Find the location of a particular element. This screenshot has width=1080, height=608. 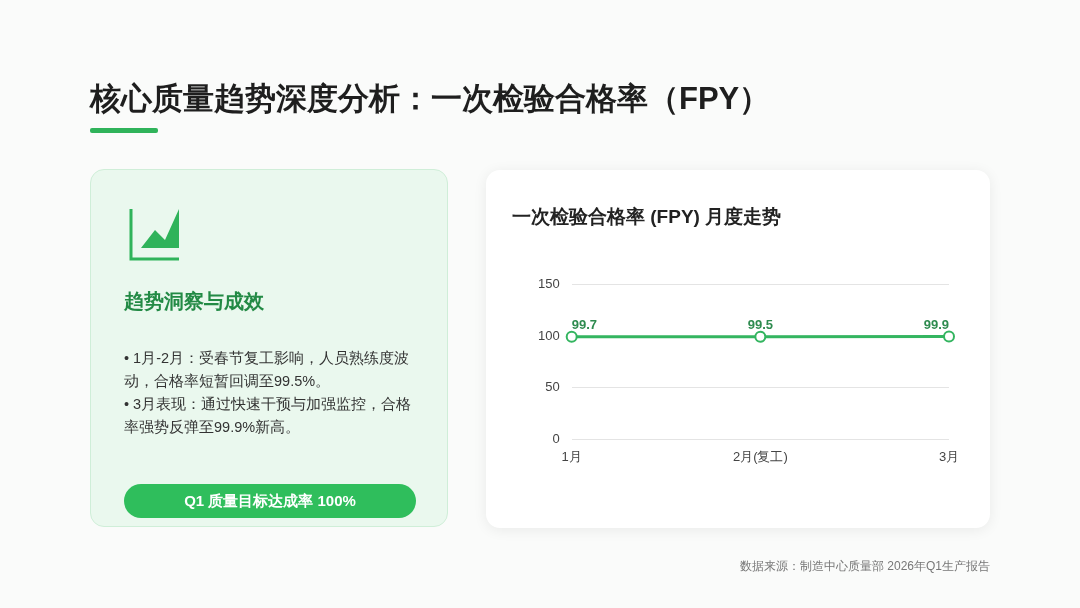

text: • 1月-2月：受春节复工影响，人员熟练度波动，合格率短暂回调至99.5%。 is located at coordinates (267, 370).